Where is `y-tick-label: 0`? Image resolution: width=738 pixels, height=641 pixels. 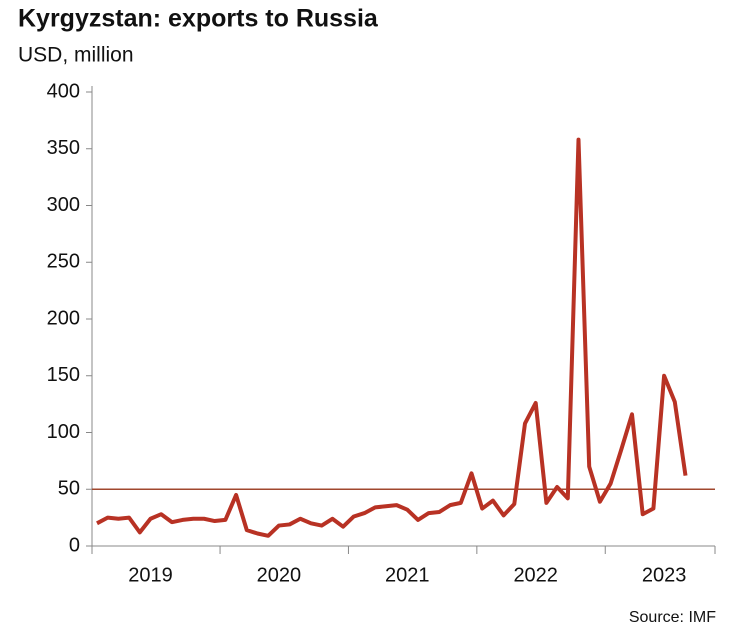 y-tick-label: 0 is located at coordinates (74, 545).